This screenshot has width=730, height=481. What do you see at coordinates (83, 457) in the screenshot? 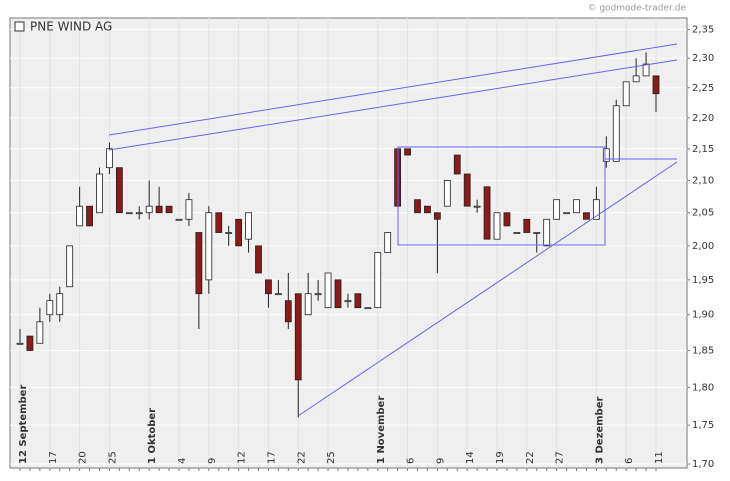
I see `x-tick-label: 20` at bounding box center [83, 457].